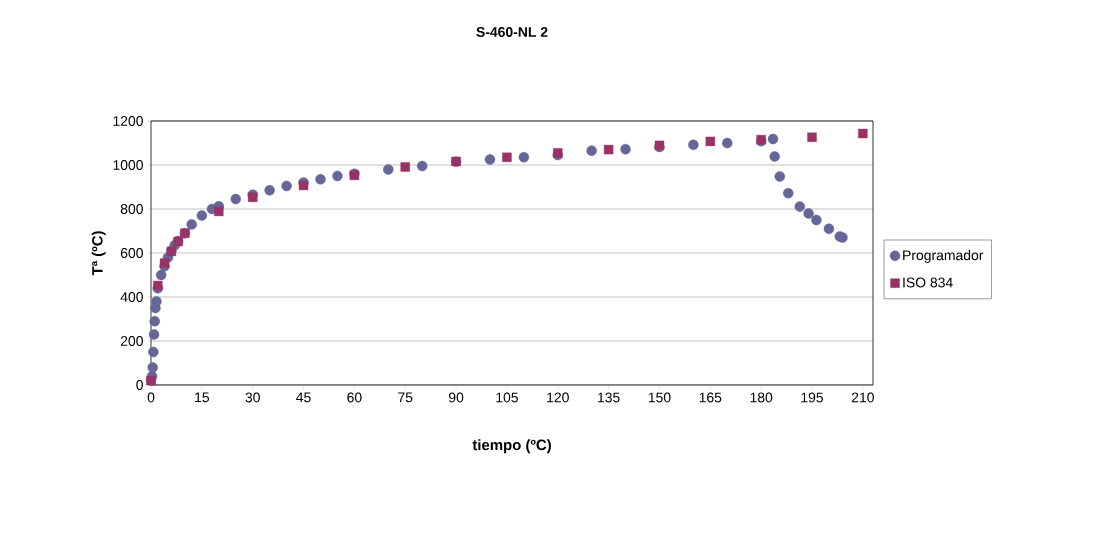  What do you see at coordinates (511, 446) in the screenshot?
I see `x-axis-title: tiempo (ºC)` at bounding box center [511, 446].